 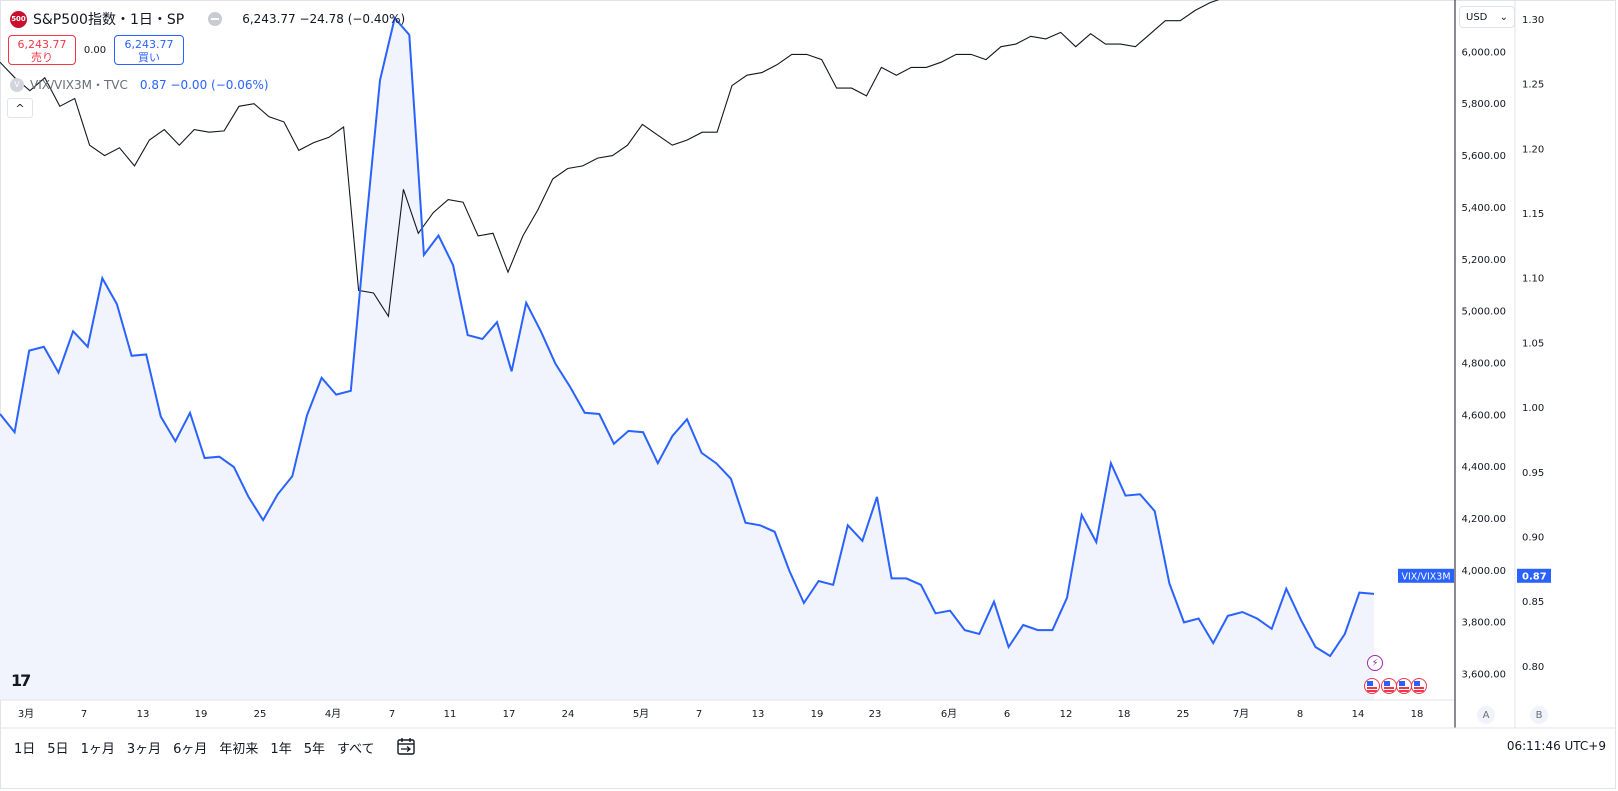 What do you see at coordinates (58, 749) in the screenshot?
I see `range-5d: 5日` at bounding box center [58, 749].